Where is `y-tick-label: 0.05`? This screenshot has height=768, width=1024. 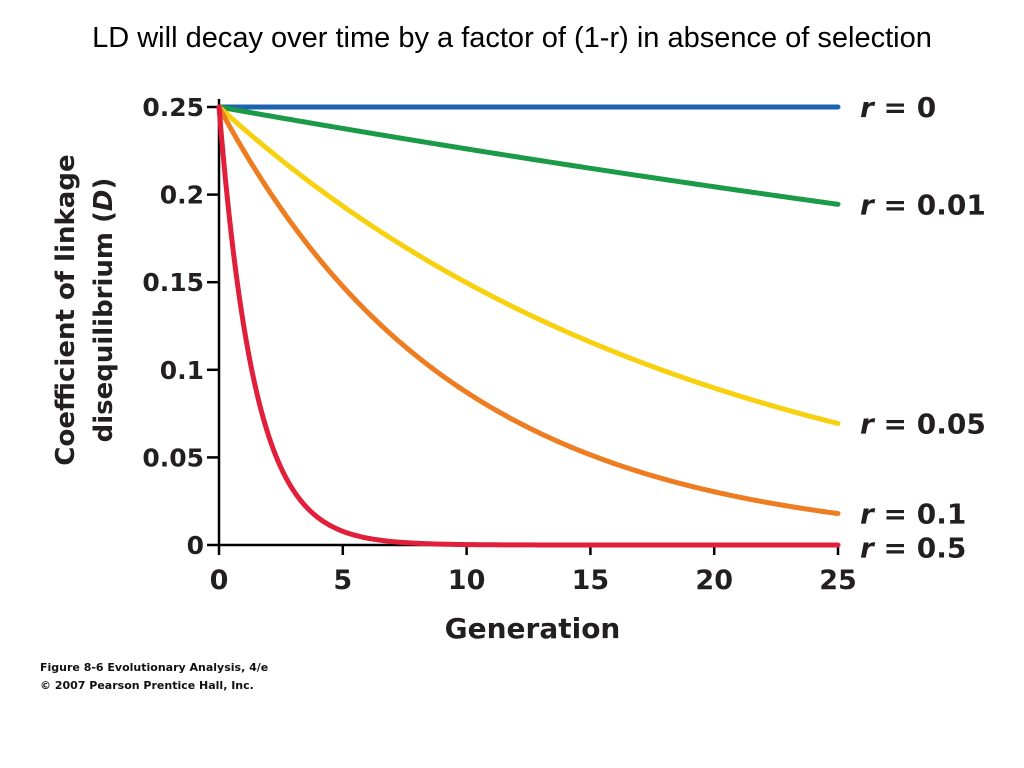 y-tick-label: 0.05 is located at coordinates (173, 457).